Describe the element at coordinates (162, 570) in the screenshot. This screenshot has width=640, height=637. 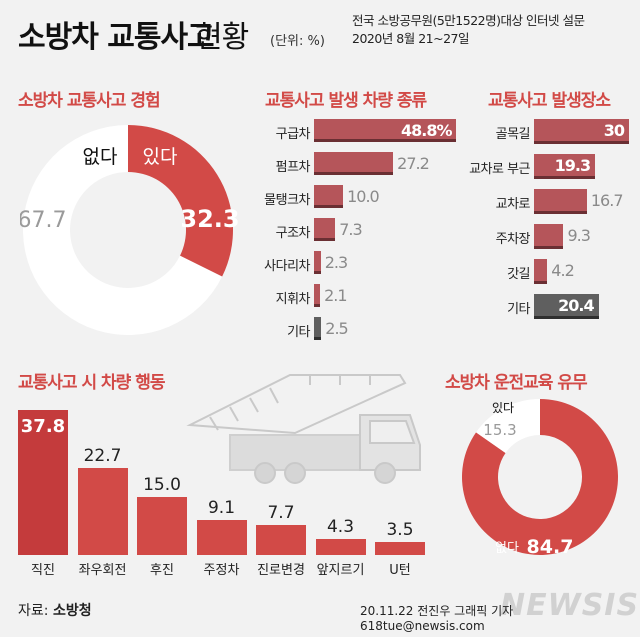
I see `category-label: 후진` at that location.